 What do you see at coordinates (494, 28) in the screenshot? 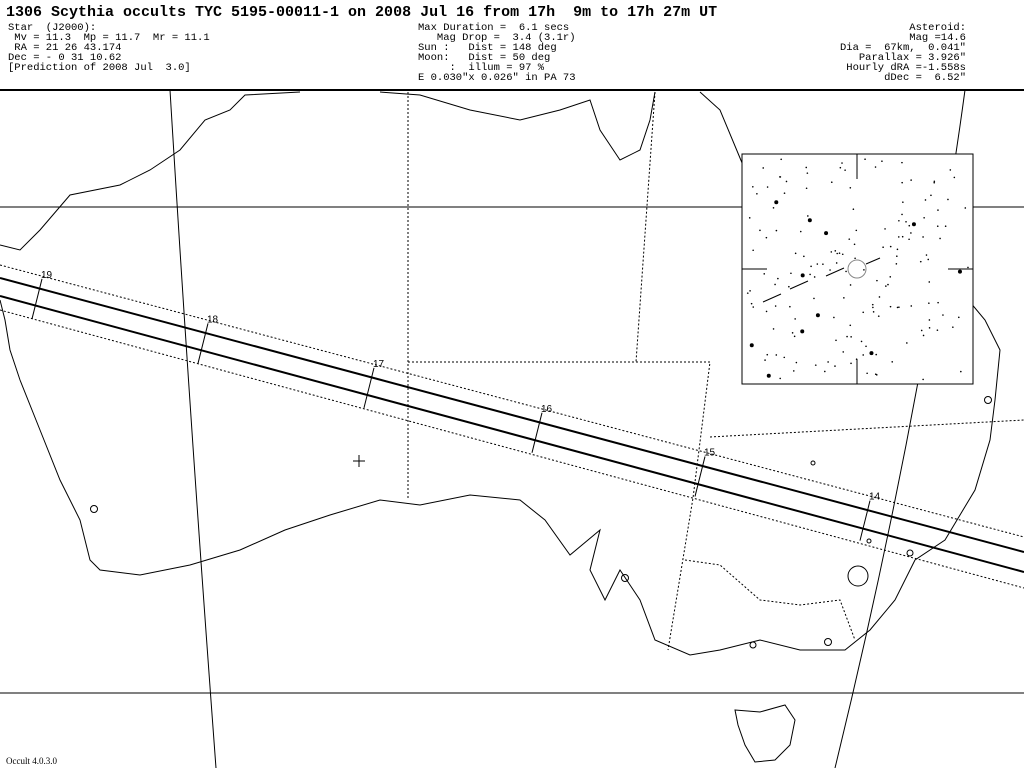
I see `info-line: Max Duration = 6.1 secs` at bounding box center [494, 28].